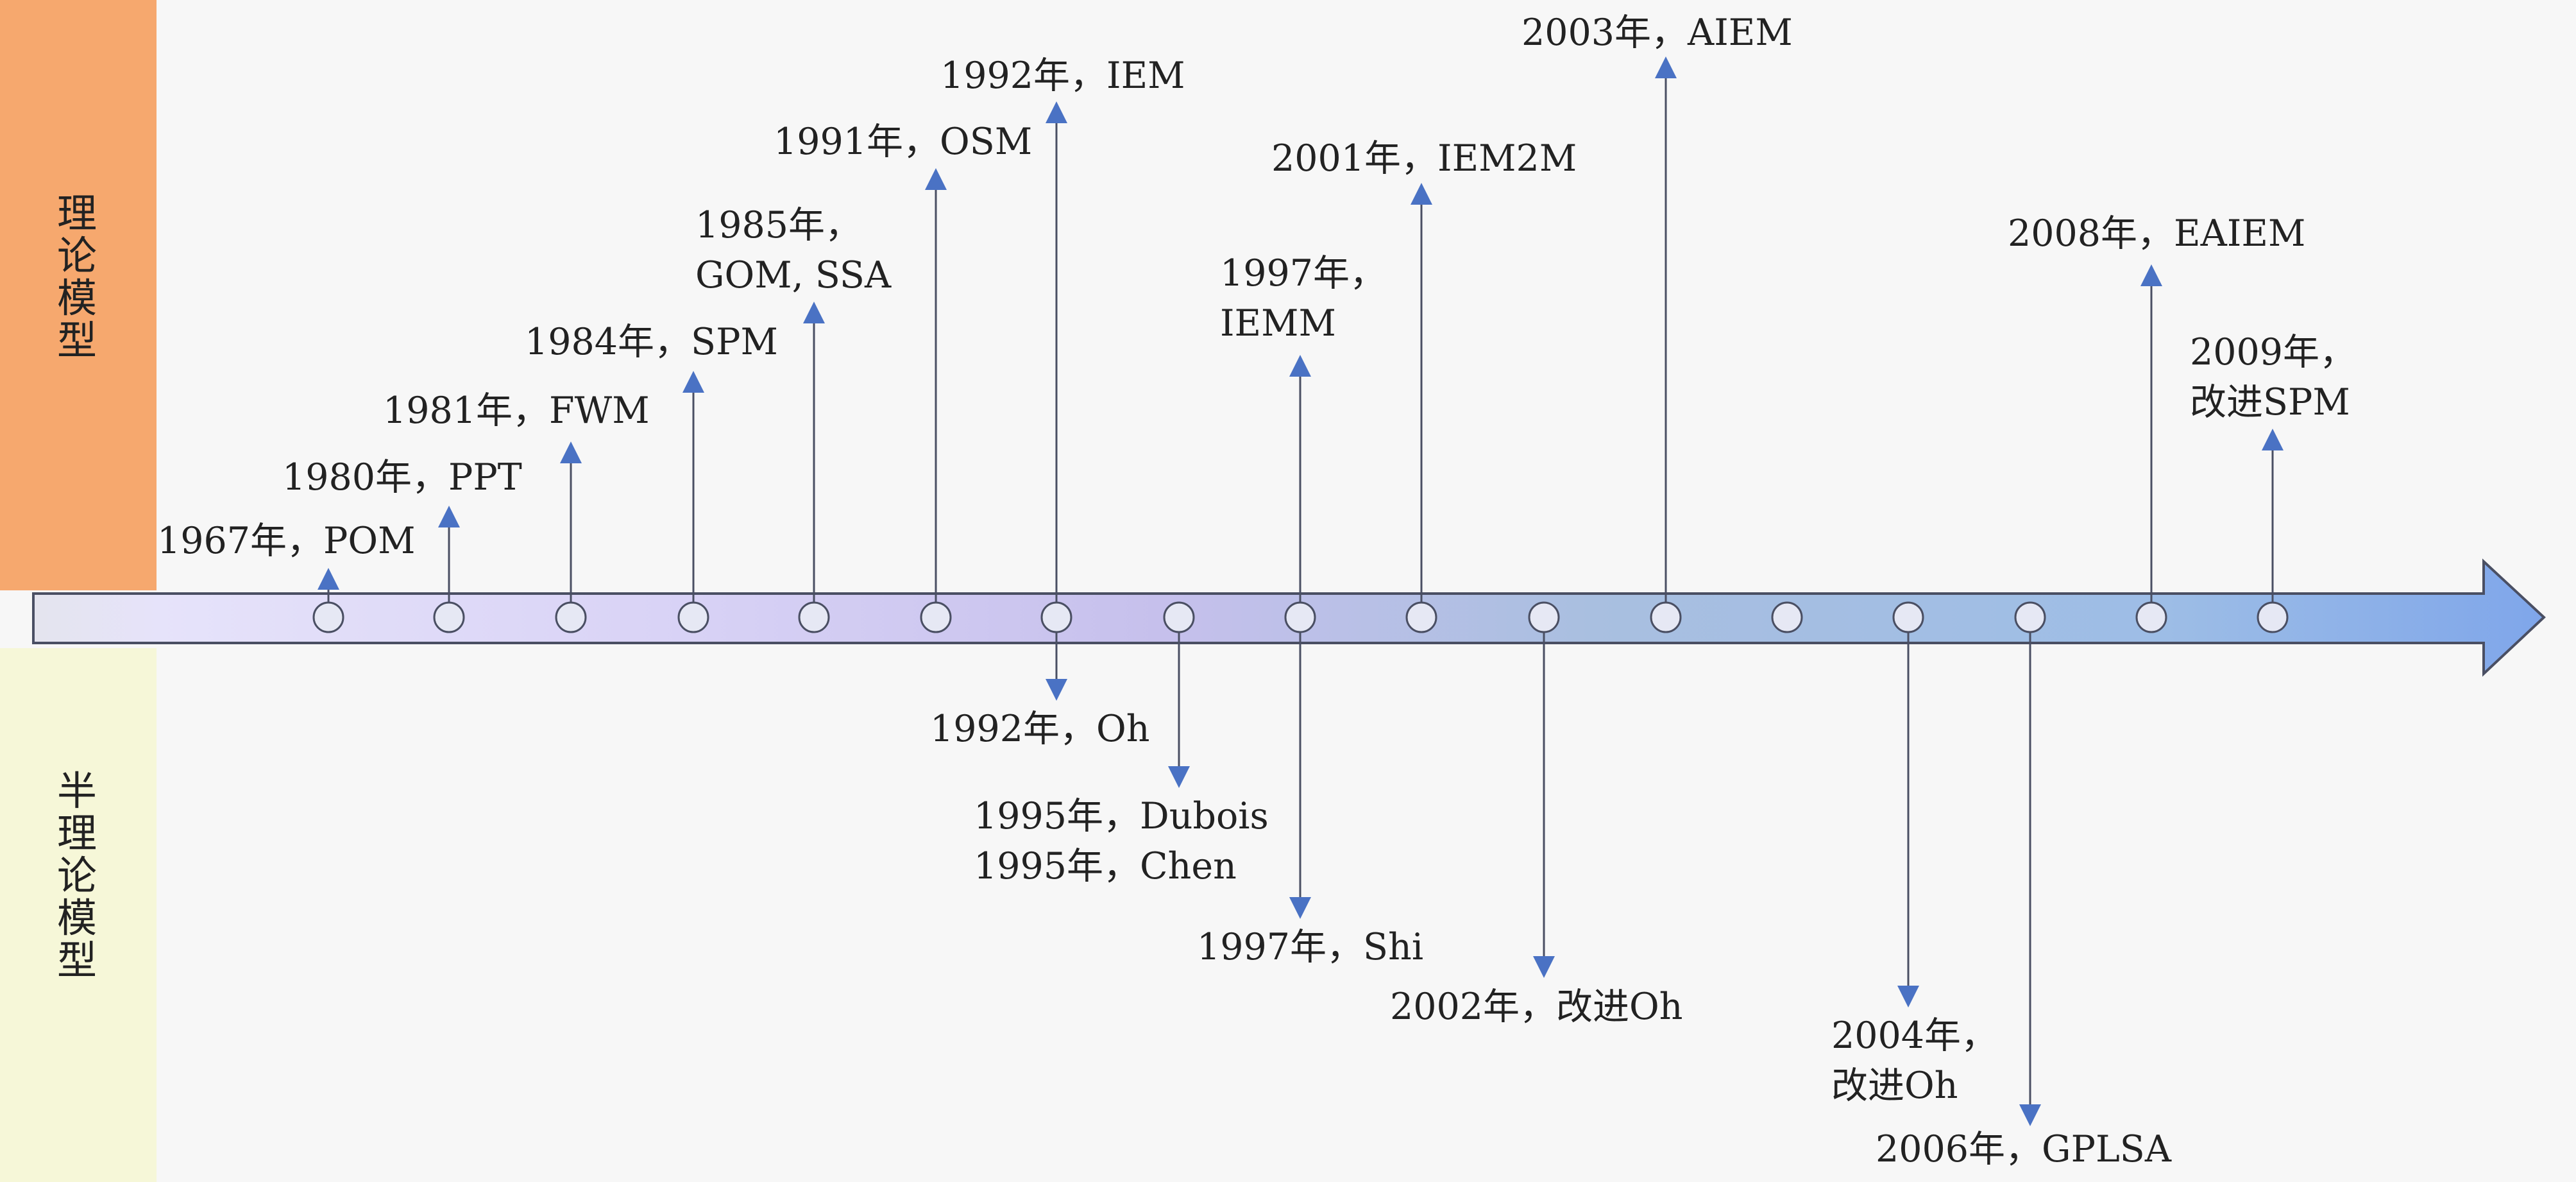 Image resolution: width=2576 pixels, height=1182 pixels. What do you see at coordinates (1536, 1007) in the screenshot?
I see `event-label: 2002年，改进Oh` at bounding box center [1536, 1007].